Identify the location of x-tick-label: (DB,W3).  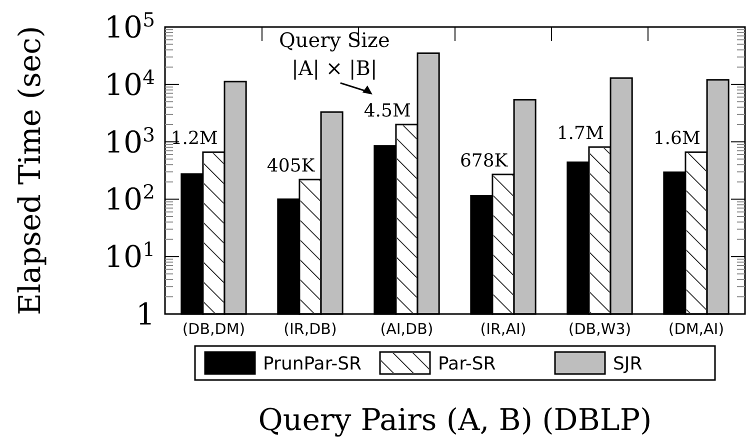
(600, 329).